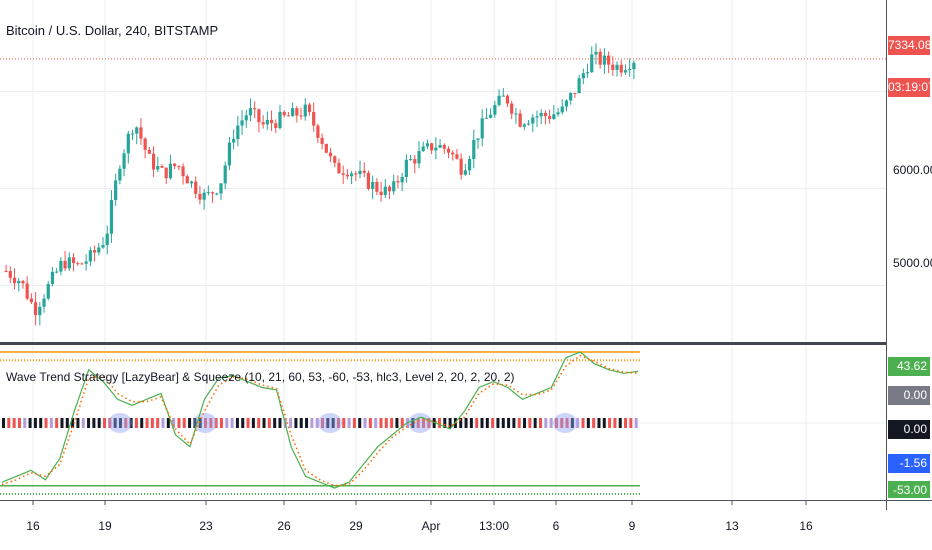 Image resolution: width=932 pixels, height=550 pixels. What do you see at coordinates (909, 45) in the screenshot?
I see `last-price-badge: 7334.08` at bounding box center [909, 45].